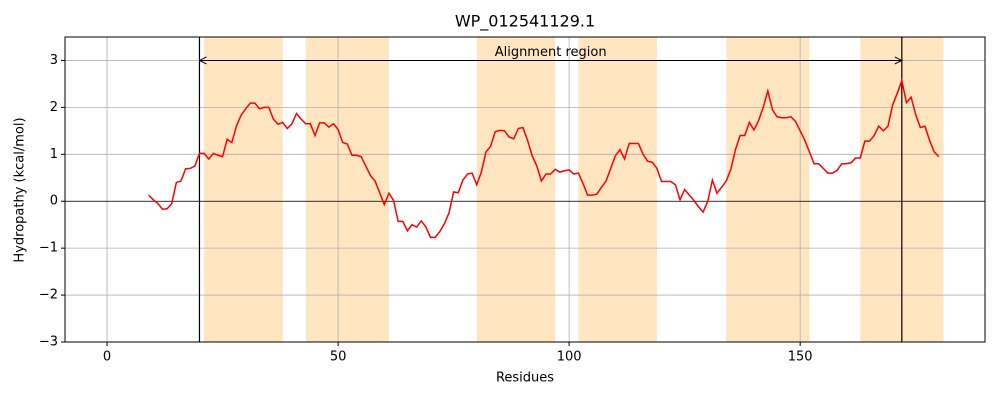 This screenshot has width=1000, height=400. What do you see at coordinates (20, 189) in the screenshot?
I see `y-axis-label: Hydropathy (kcal/mol)` at bounding box center [20, 189].